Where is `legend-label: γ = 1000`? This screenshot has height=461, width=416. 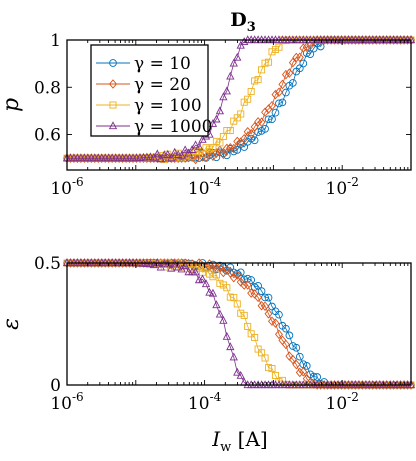
legend-label: γ = 1000 is located at coordinates (173, 127).